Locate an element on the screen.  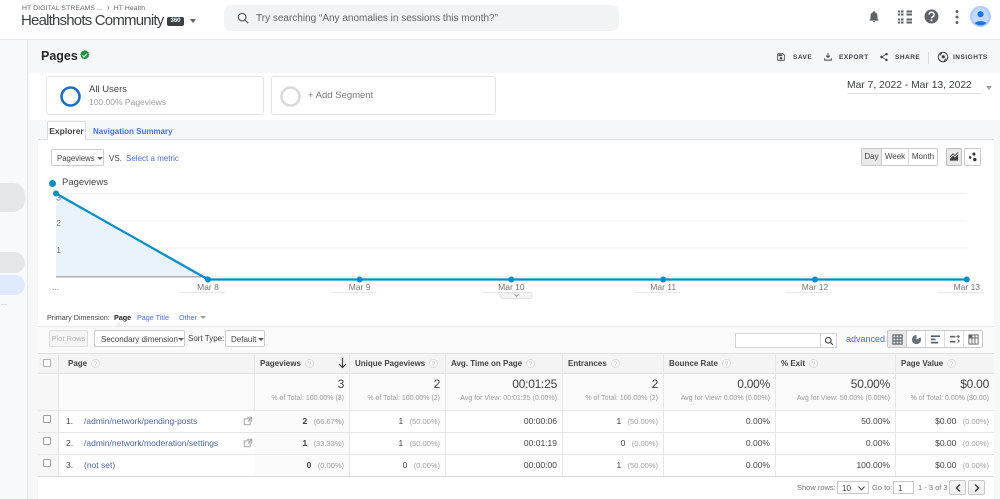
svg-text: Mar 12 is located at coordinates (815, 287).